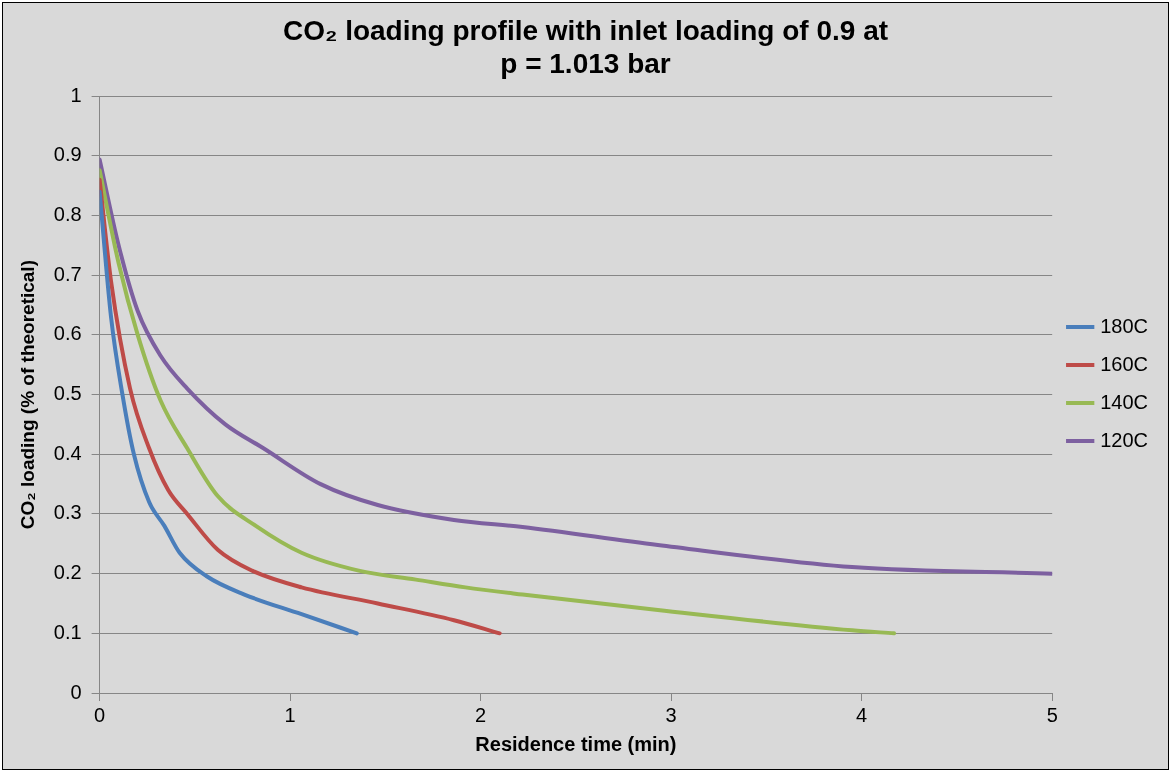 The image size is (1171, 772). I want to click on legend-label: 160C, so click(1124, 363).